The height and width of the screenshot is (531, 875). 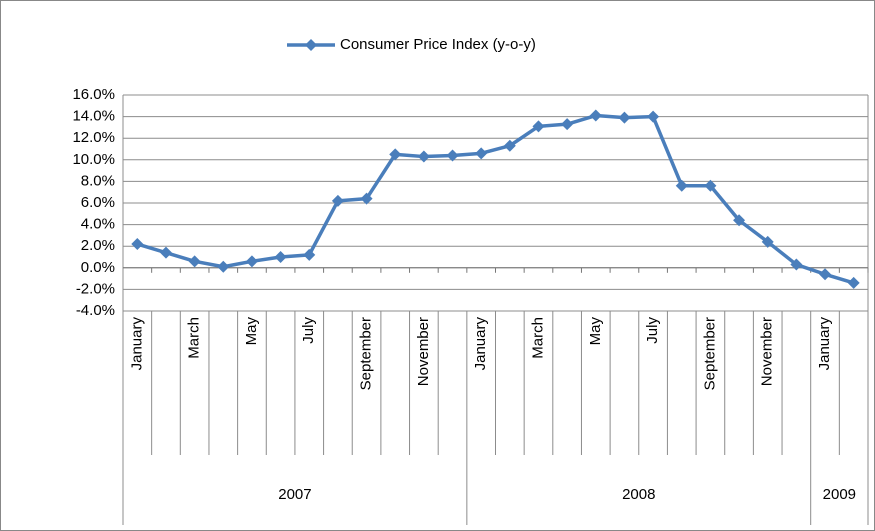 What do you see at coordinates (93, 137) in the screenshot?
I see `y-tick-label: 12.0%` at bounding box center [93, 137].